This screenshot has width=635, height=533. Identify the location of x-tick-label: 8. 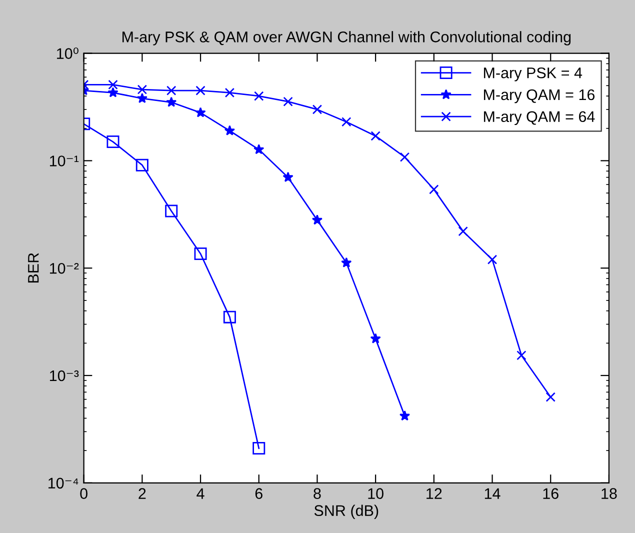
(317, 493).